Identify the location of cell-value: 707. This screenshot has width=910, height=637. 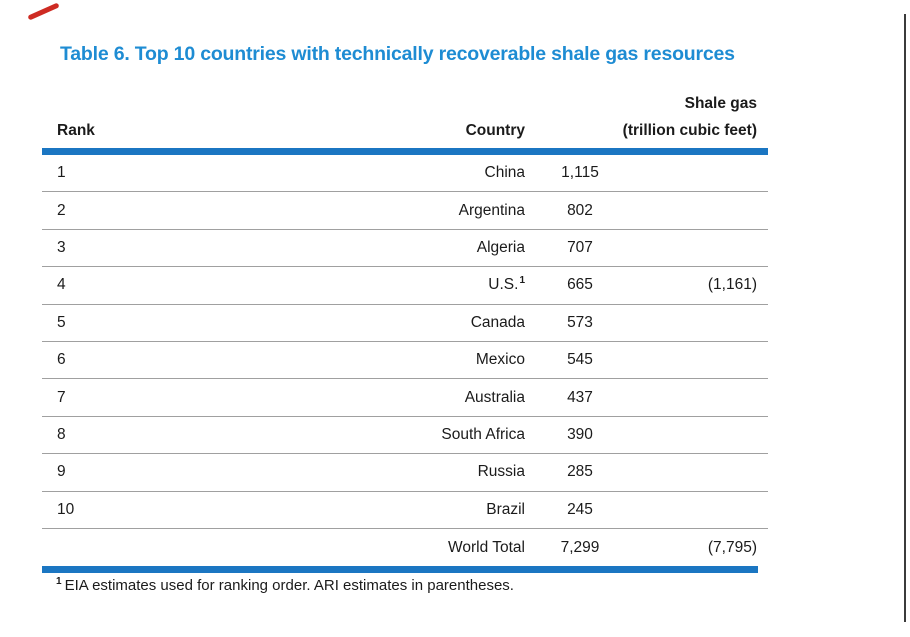
(580, 247).